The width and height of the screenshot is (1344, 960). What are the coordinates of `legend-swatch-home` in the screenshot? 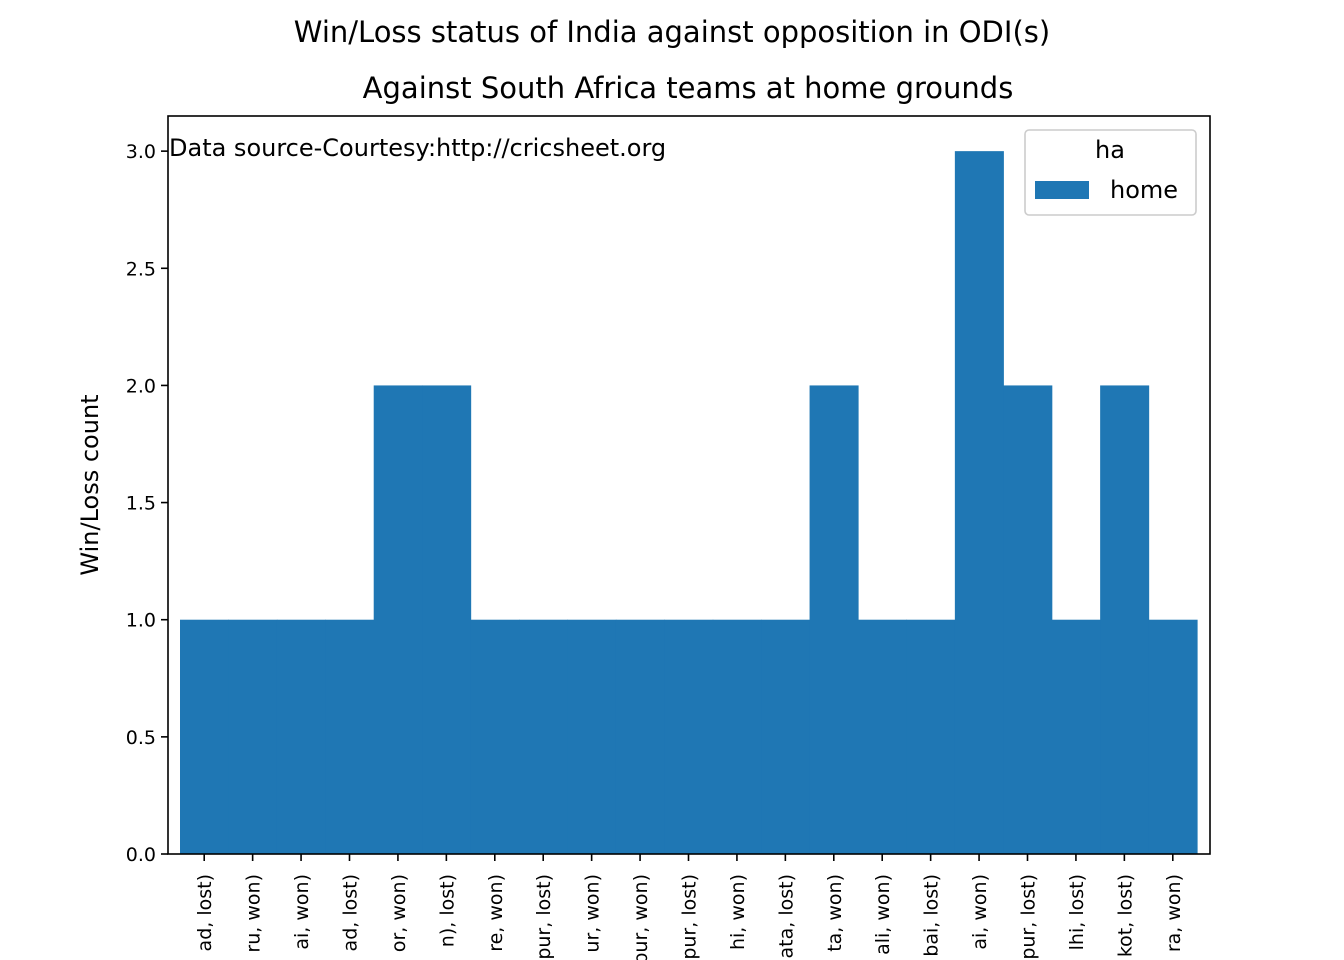 It's located at (1062, 190).